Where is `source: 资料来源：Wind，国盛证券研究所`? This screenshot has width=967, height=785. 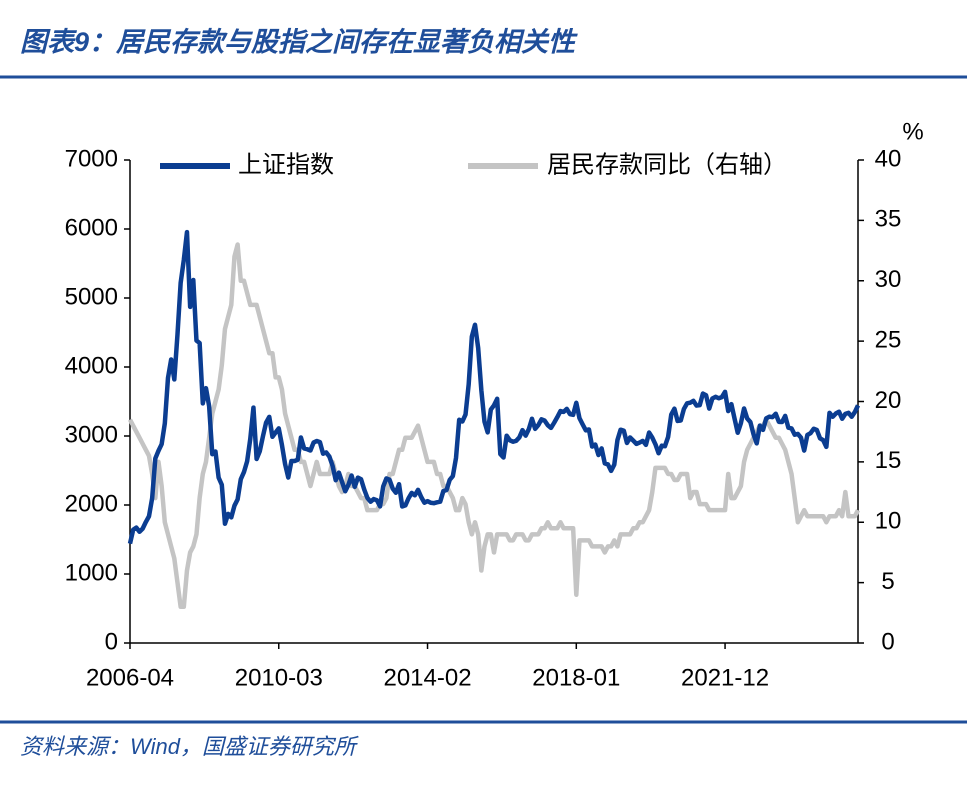 source: 资料来源：Wind，国盛证券研究所 is located at coordinates (189, 746).